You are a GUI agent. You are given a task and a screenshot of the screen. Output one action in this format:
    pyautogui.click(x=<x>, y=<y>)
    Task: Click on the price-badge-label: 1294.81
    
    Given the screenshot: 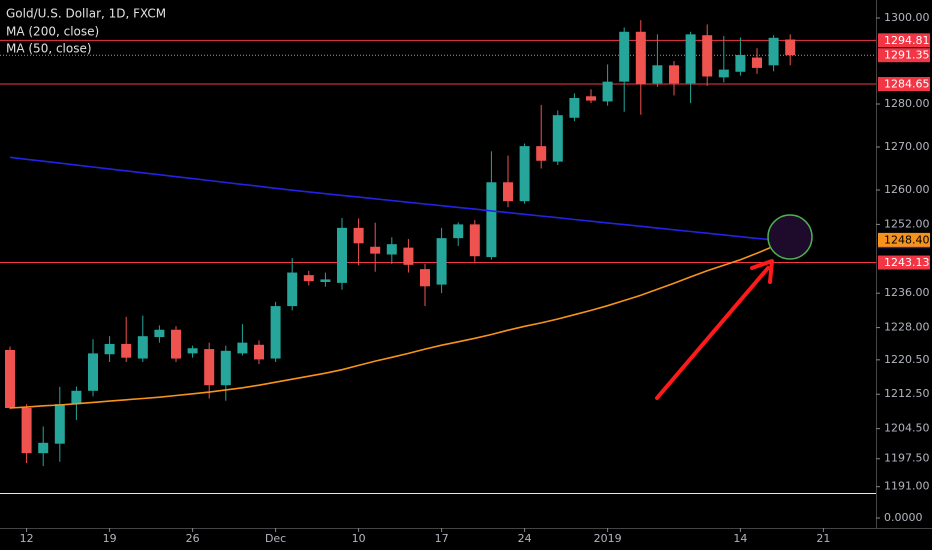 What is the action you would take?
    pyautogui.click(x=907, y=40)
    